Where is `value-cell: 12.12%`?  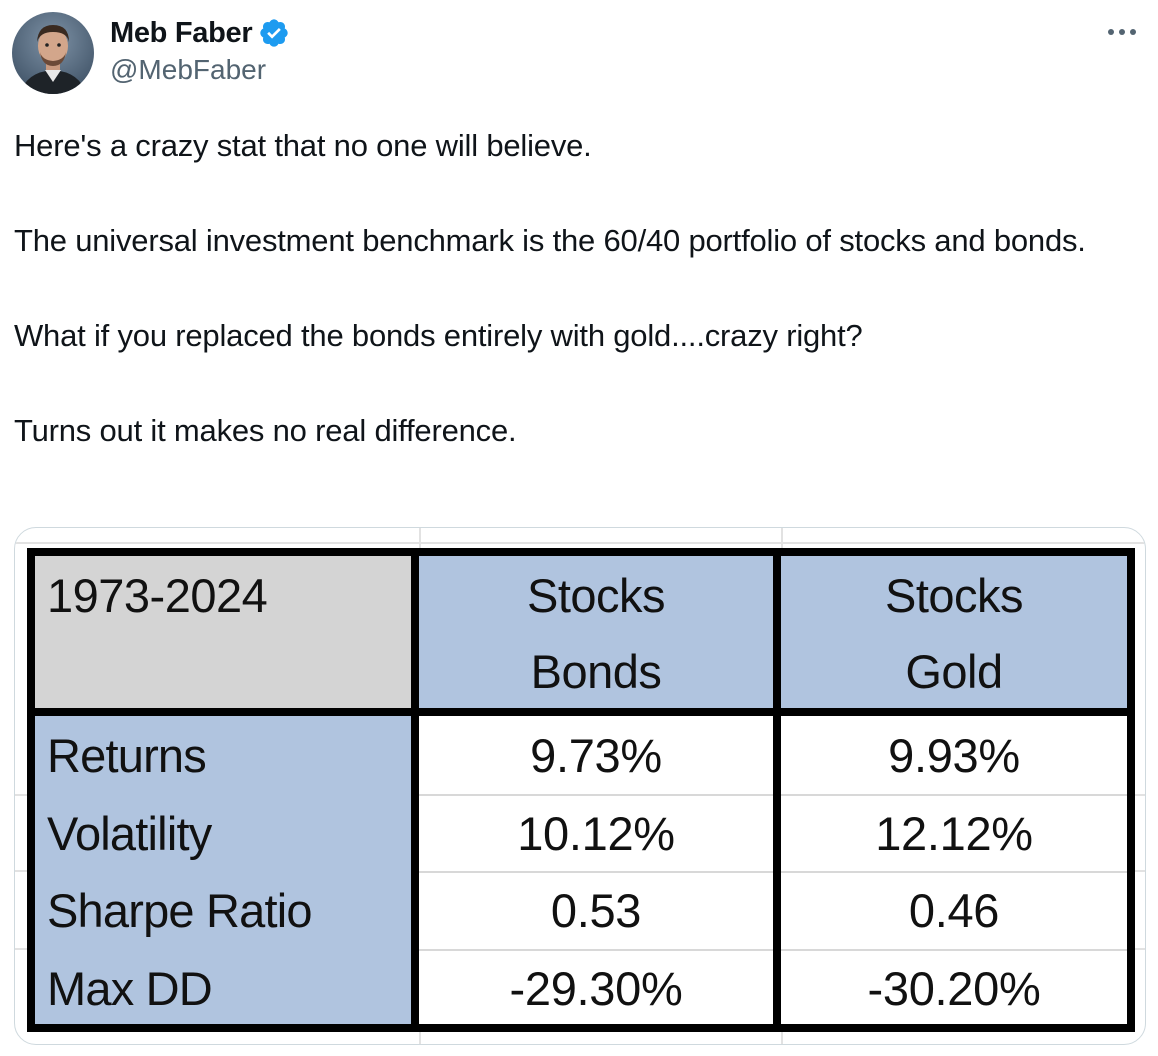
value-cell: 12.12% is located at coordinates (954, 833).